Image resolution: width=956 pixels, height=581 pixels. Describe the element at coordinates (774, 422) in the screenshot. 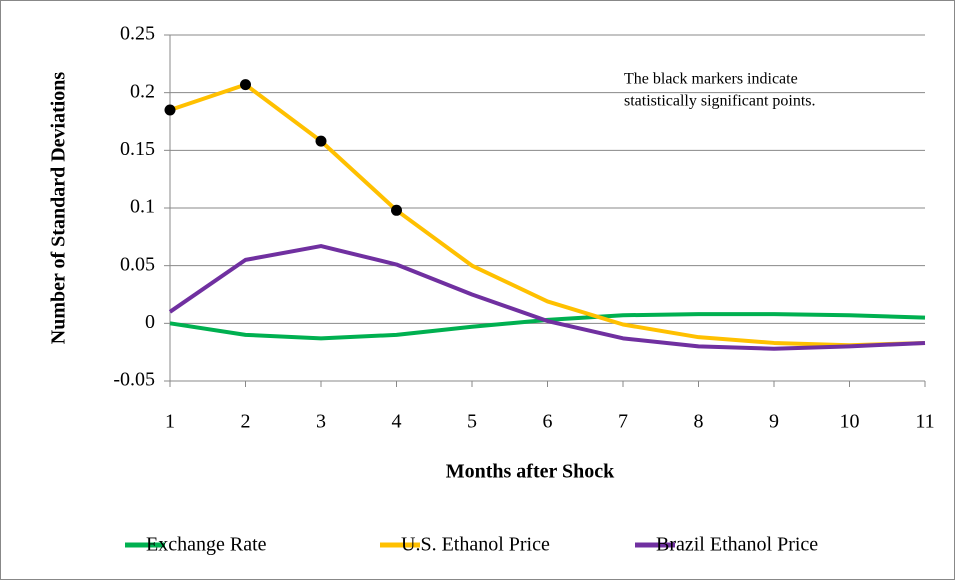

I see `x-tick-label: 9` at that location.